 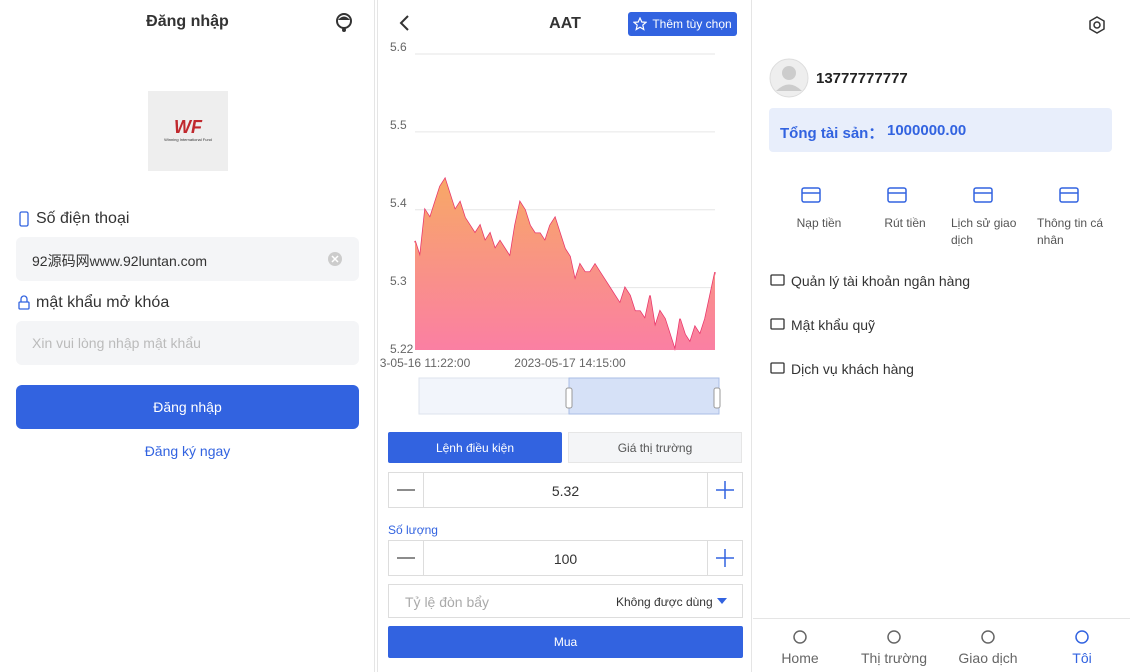 I want to click on action-label: Nạp tiền, so click(x=819, y=223).